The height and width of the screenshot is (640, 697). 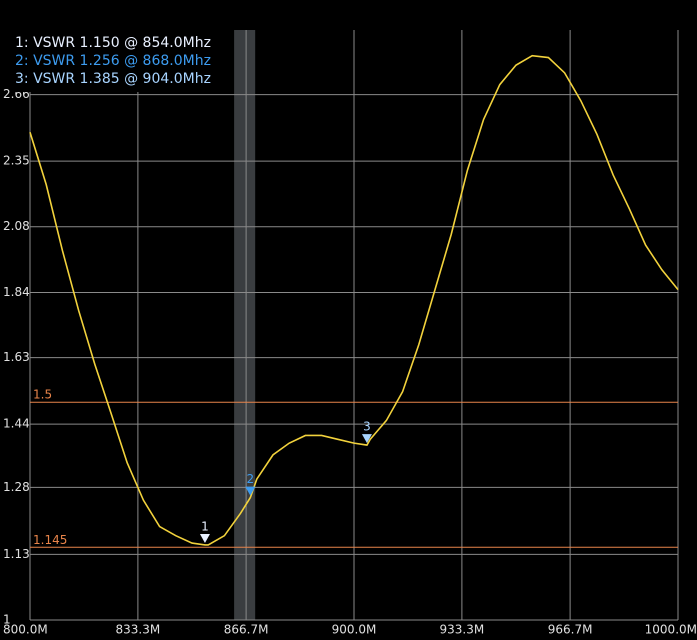 I want to click on y-tick-label: 1.84, so click(x=16, y=292).